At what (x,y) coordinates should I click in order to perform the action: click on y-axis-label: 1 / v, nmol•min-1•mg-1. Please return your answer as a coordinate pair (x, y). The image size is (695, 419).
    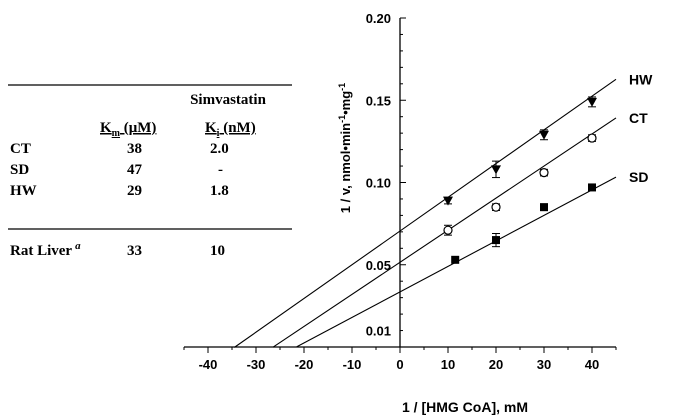
    Looking at the image, I should click on (345, 148).